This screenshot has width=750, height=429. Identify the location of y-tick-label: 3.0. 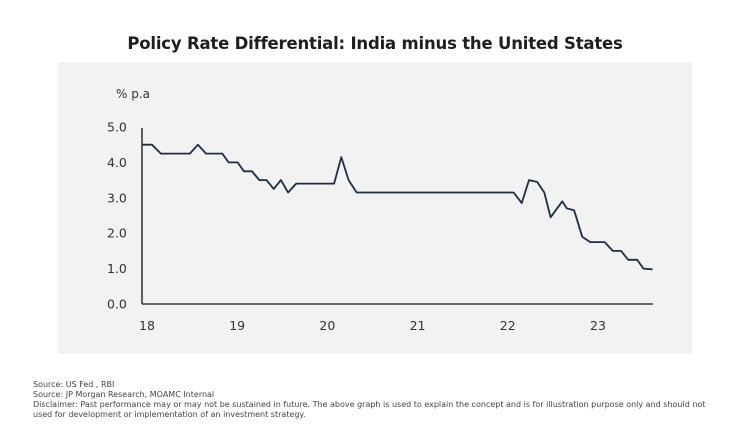
(117, 197).